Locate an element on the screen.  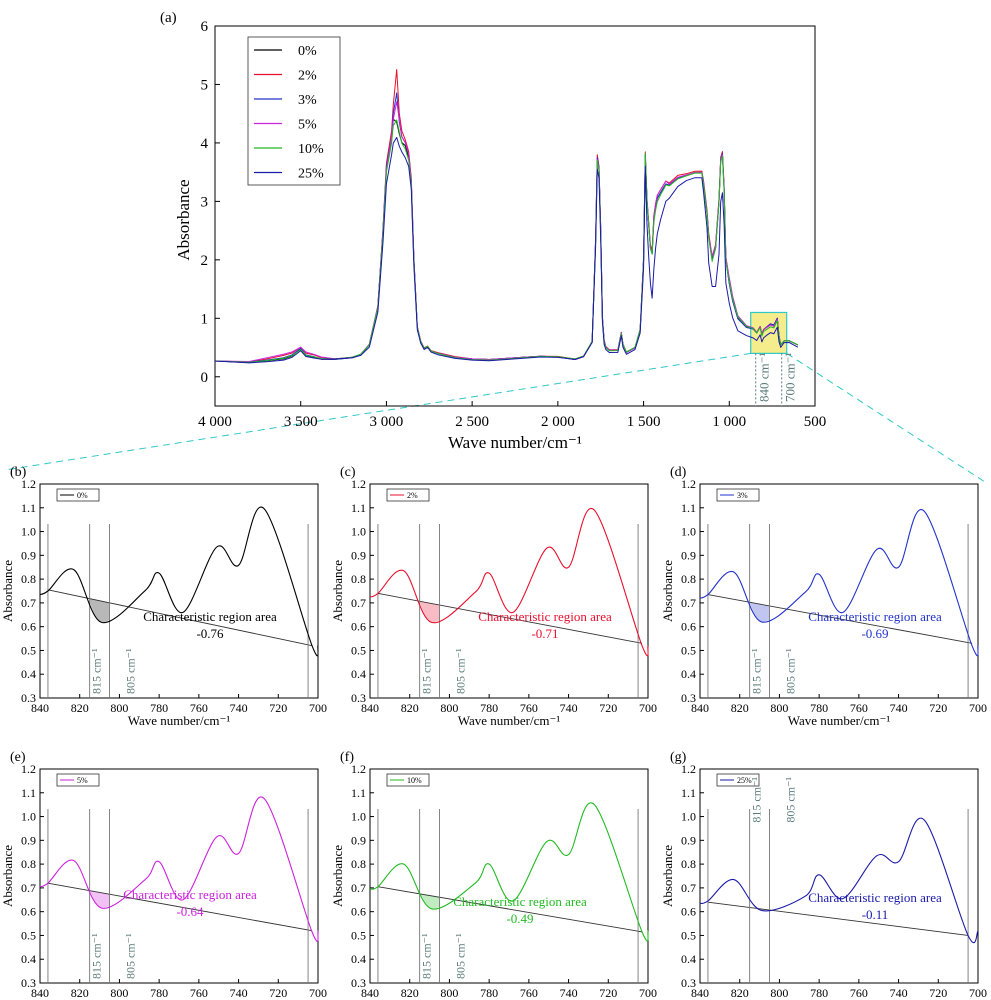
panel-label-a: (a) is located at coordinates (168, 18).